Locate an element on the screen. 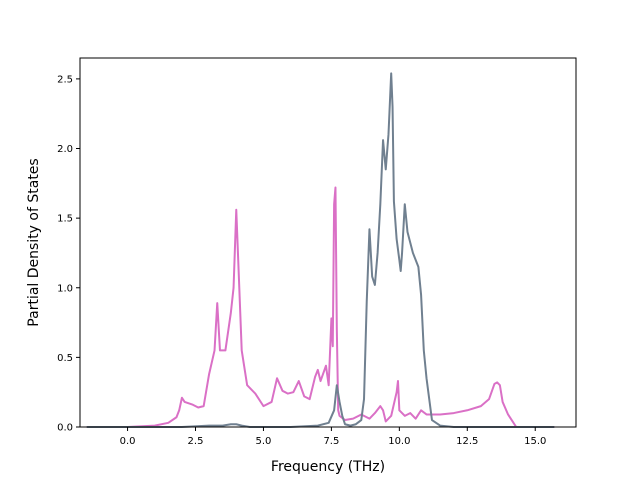 The image size is (640, 480). y-tick-label: 0.0 is located at coordinates (65, 428).